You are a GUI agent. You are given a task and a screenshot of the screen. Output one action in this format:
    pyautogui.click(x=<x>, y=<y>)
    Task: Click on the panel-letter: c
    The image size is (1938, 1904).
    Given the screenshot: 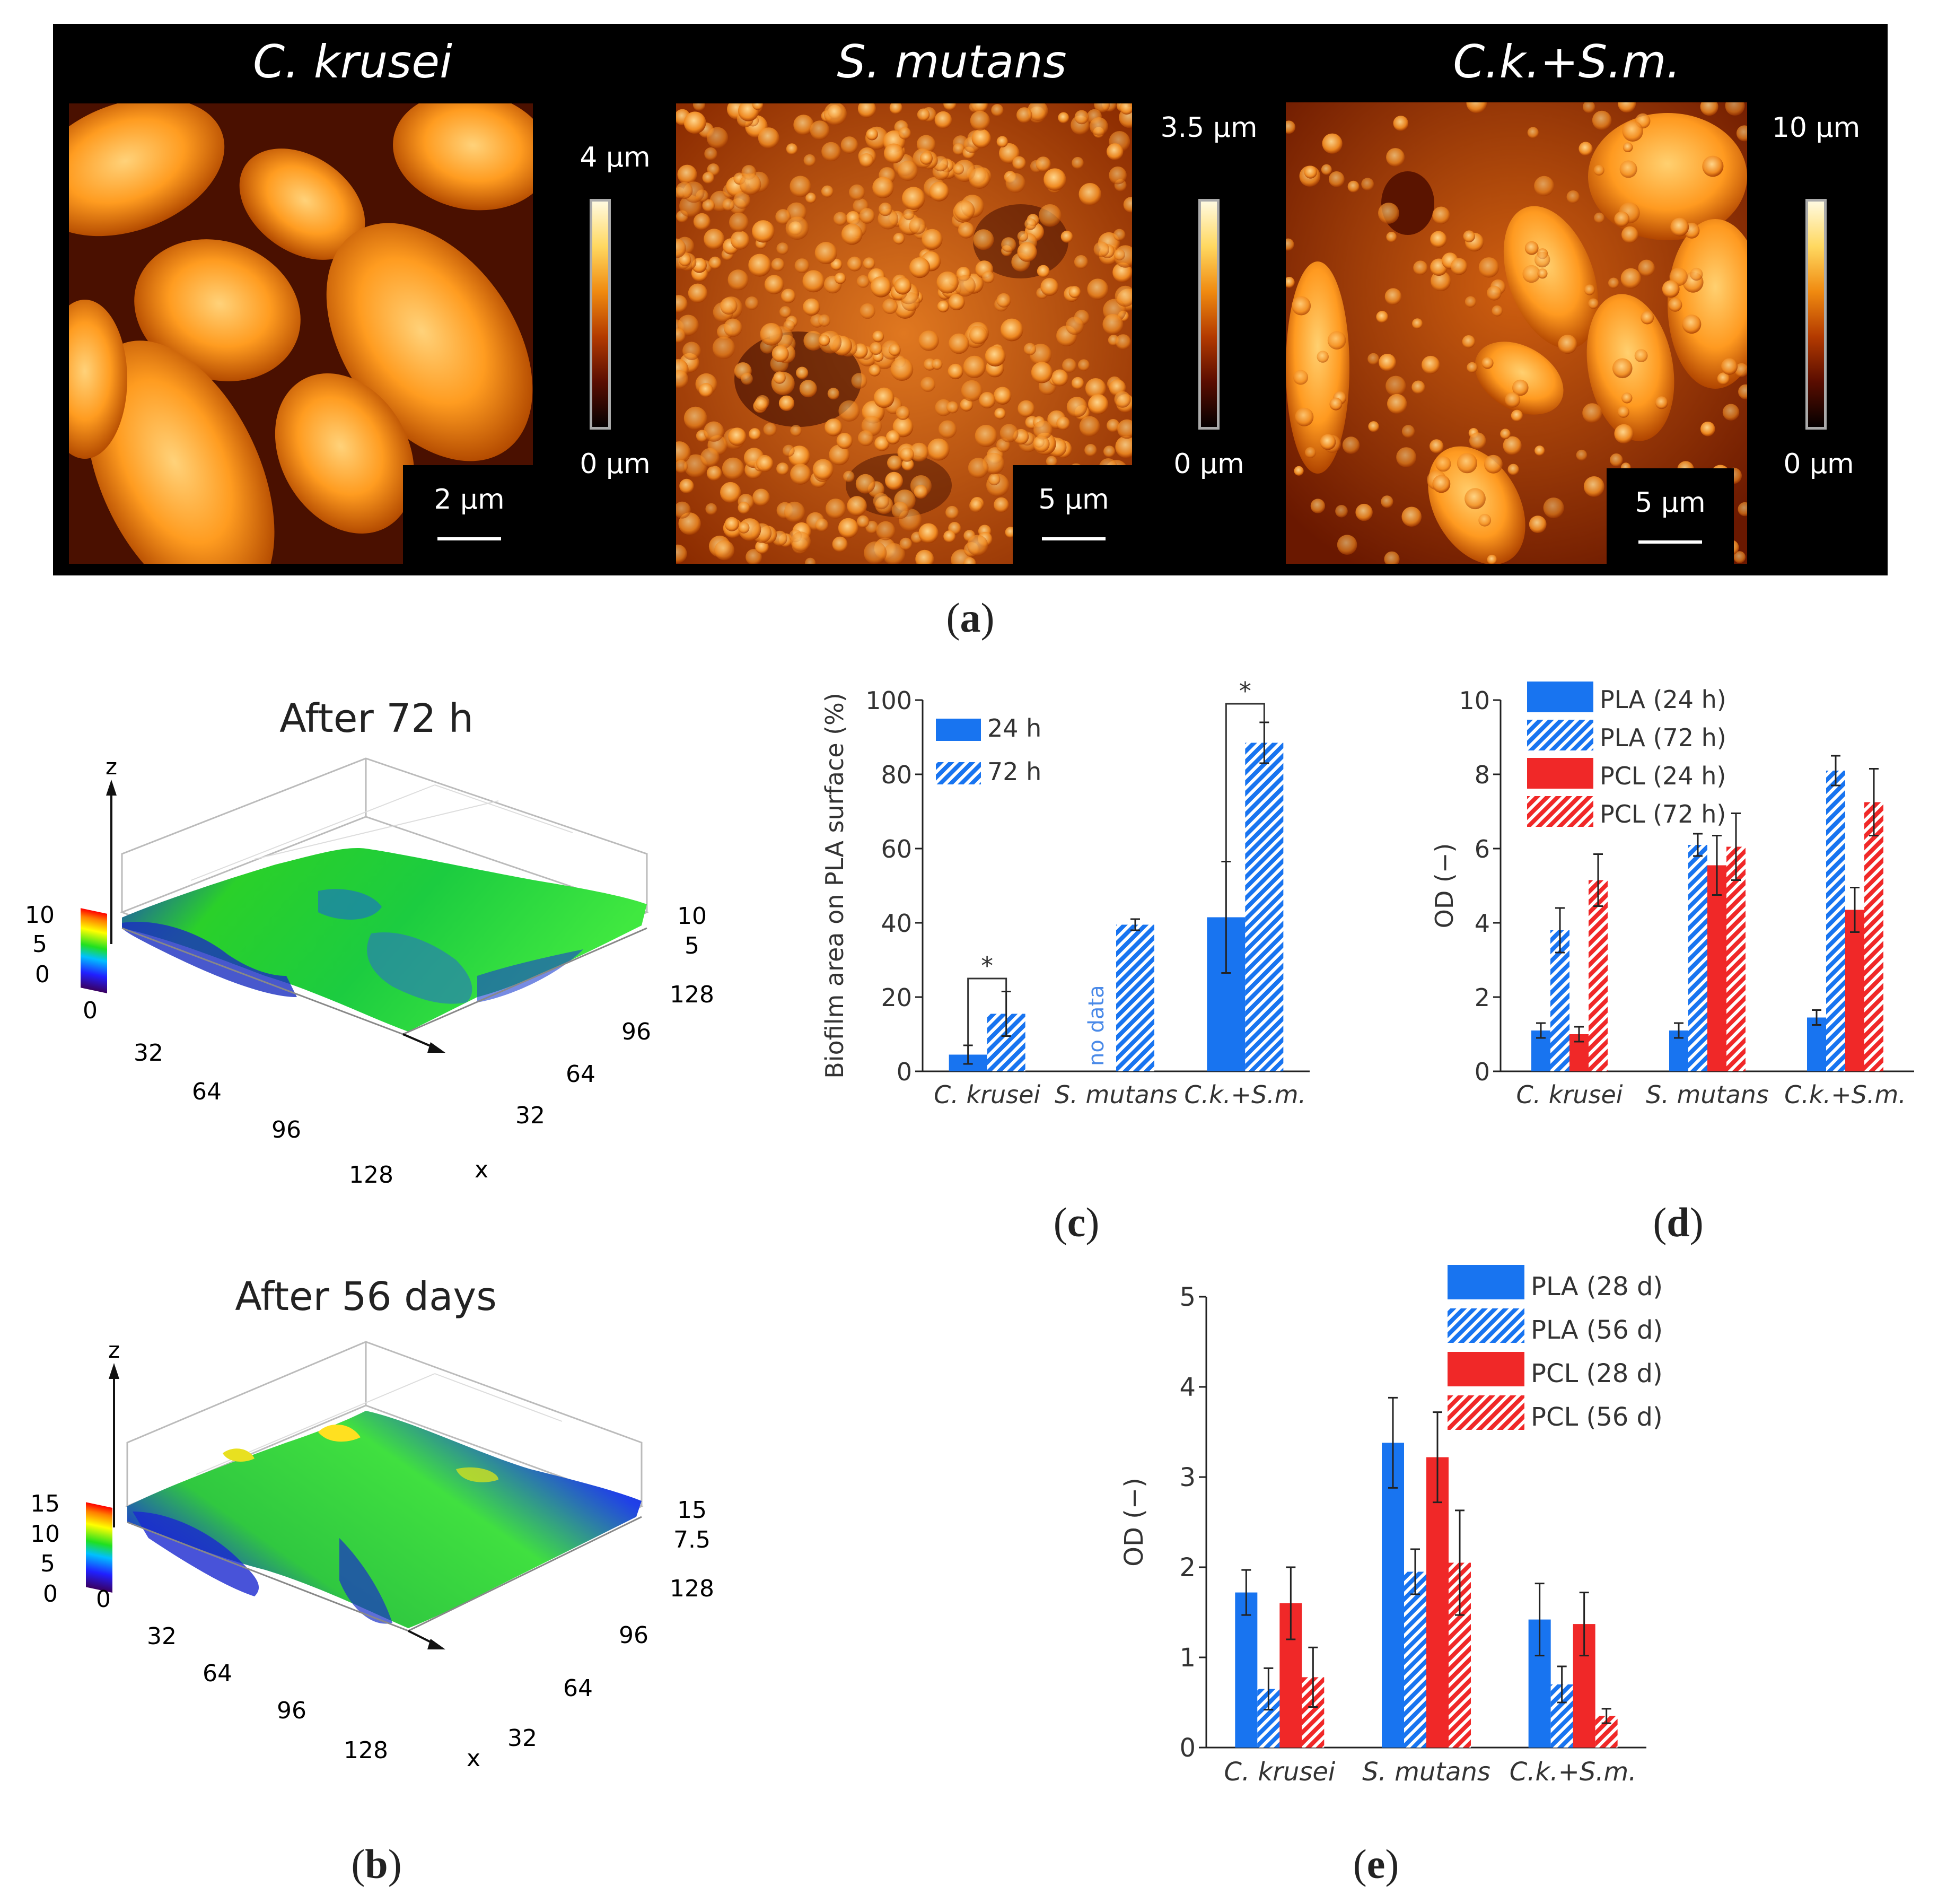 What is the action you would take?
    pyautogui.click(x=1076, y=1222)
    